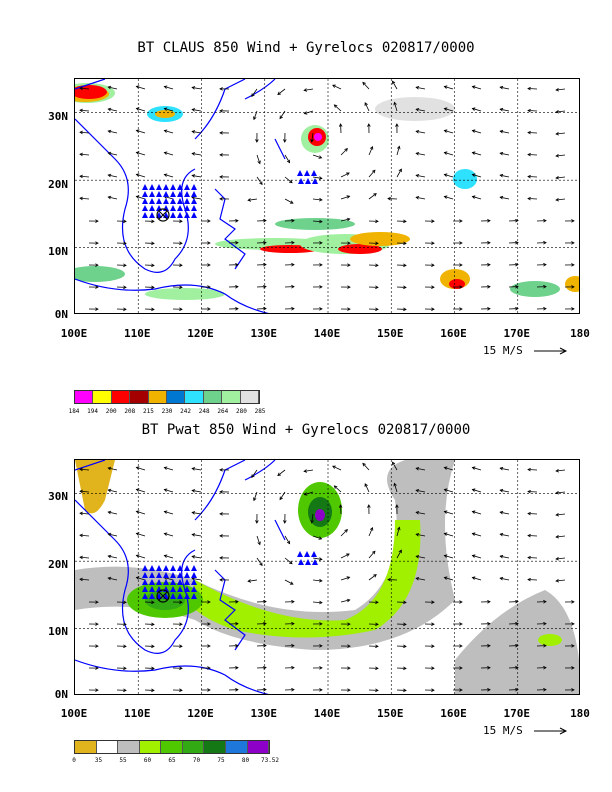 Image resolution: width=612 pixels, height=792 pixels. I want to click on panel1-colorbar-label: 215, so click(148, 411).